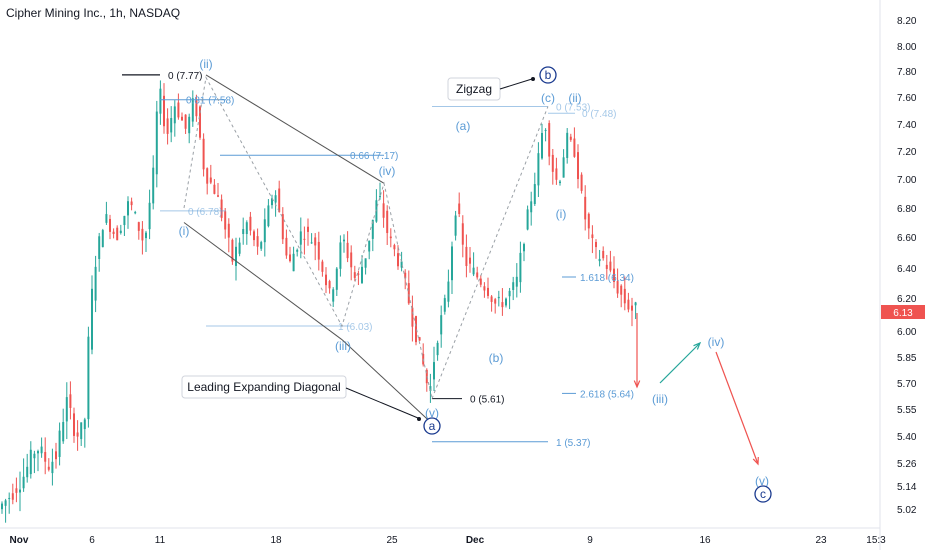 The image size is (932, 550). What do you see at coordinates (607, 394) in the screenshot?
I see `fib-level-label: 2.618 (5.64)` at bounding box center [607, 394].